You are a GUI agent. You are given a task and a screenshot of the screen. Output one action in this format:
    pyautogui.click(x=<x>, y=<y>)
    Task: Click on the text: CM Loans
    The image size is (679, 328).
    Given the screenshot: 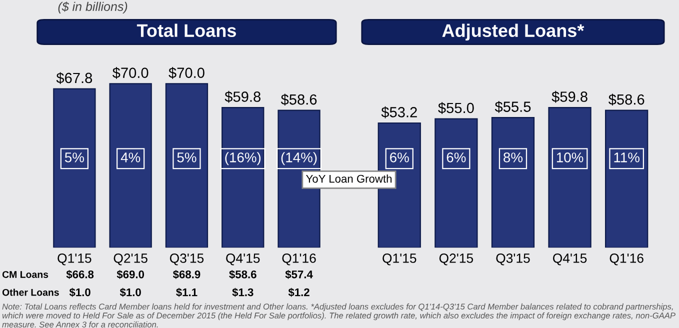 What is the action you would take?
    pyautogui.click(x=25, y=274)
    